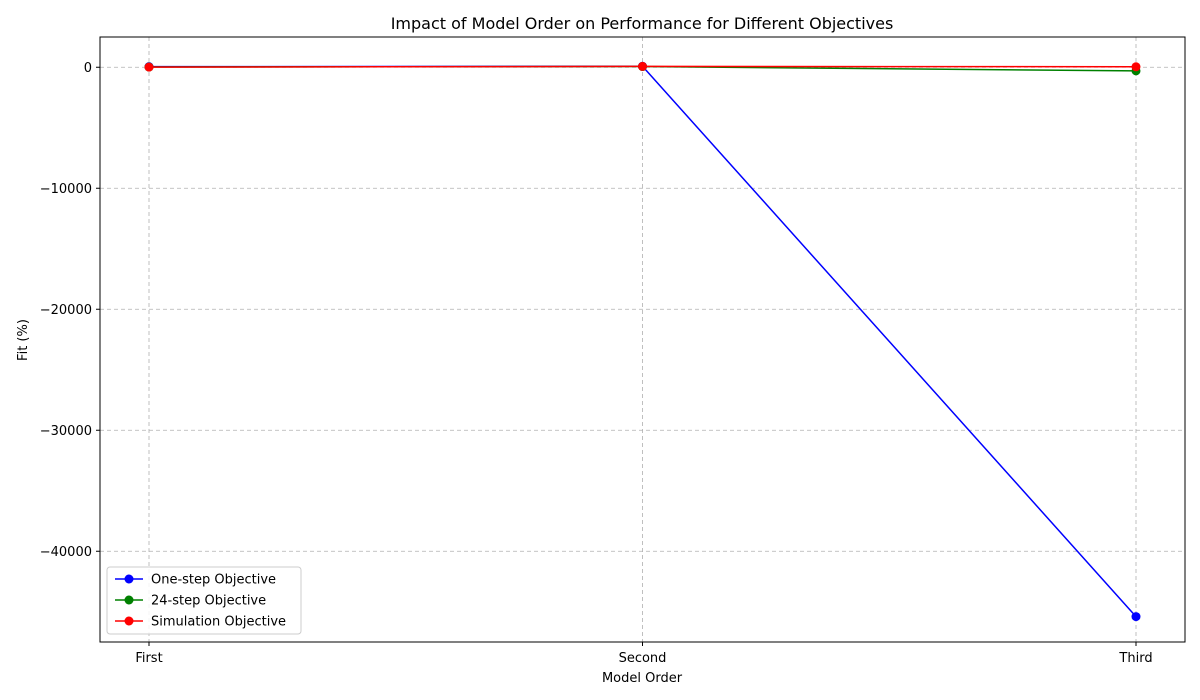 The image size is (1200, 700). Describe the element at coordinates (208, 601) in the screenshot. I see `legend-label: 24-step Objective` at that location.